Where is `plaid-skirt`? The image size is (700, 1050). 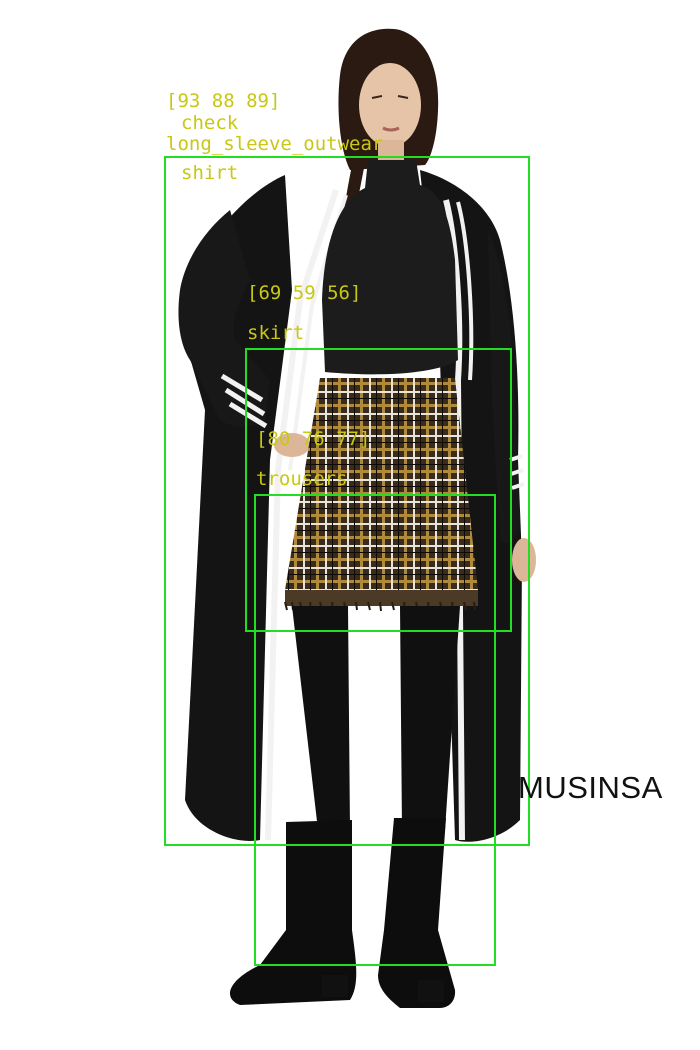
plaid-skirt is located at coordinates (381, 495).